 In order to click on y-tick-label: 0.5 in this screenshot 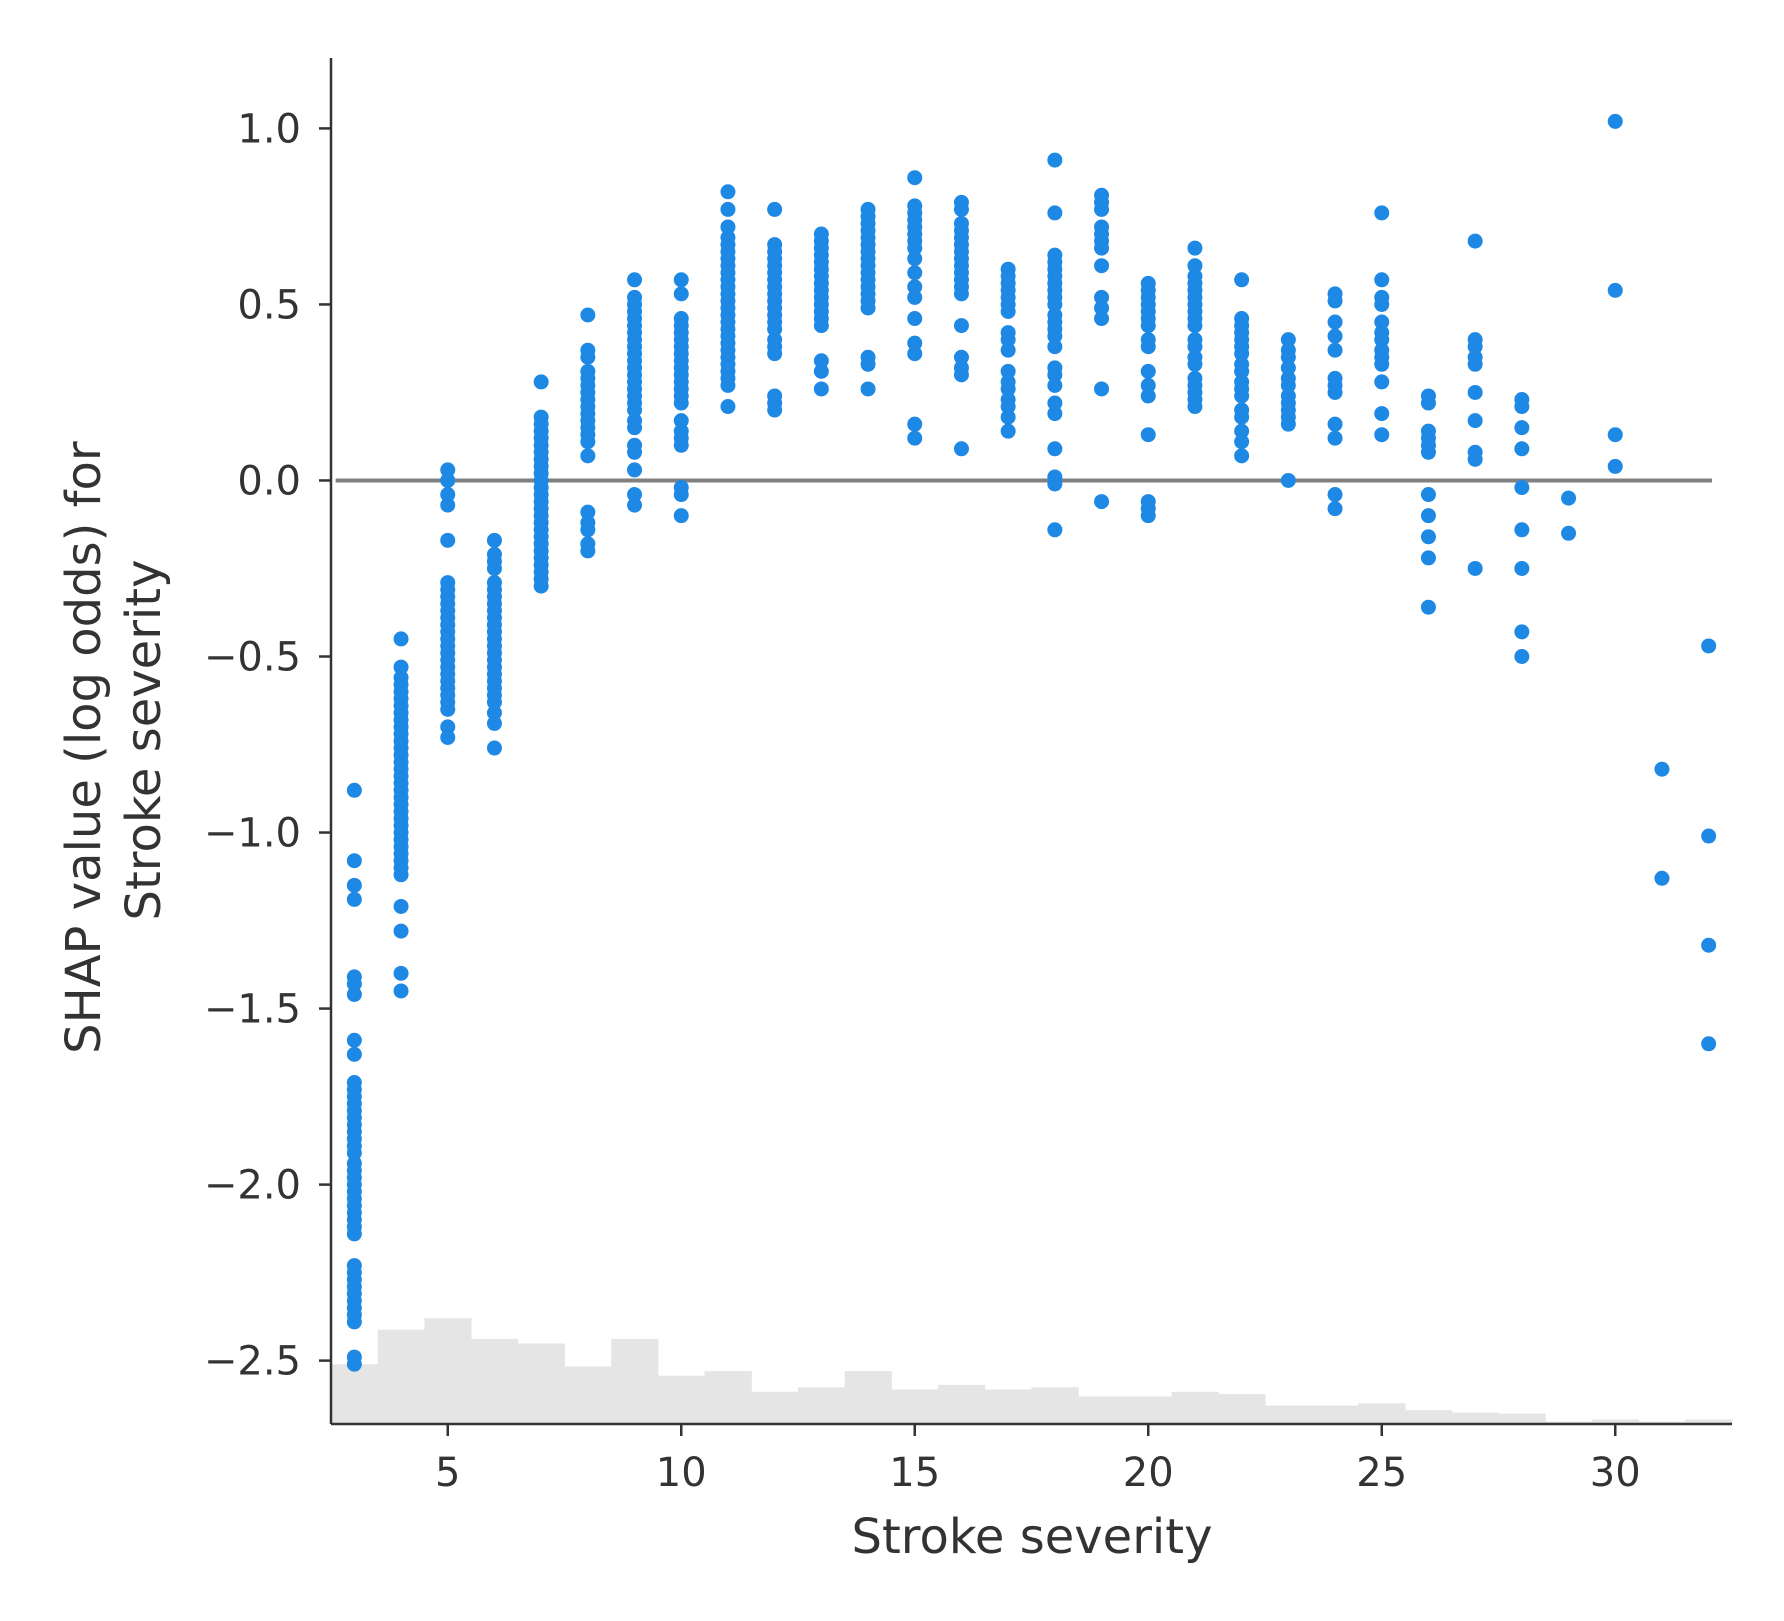, I will do `click(269, 305)`.